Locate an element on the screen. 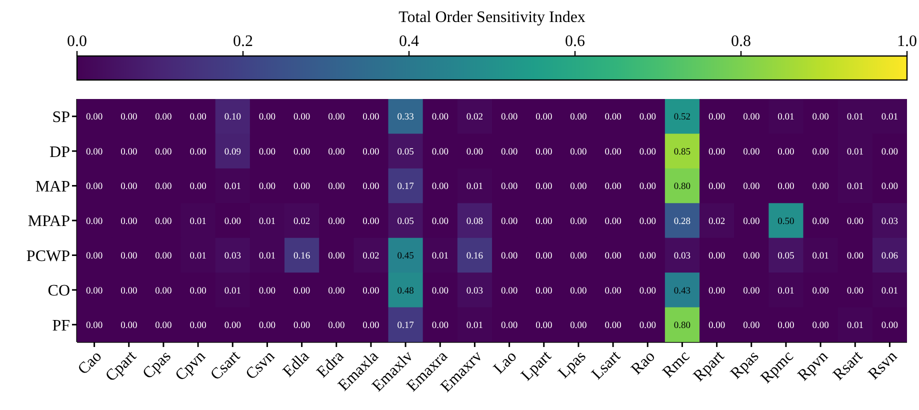 The width and height of the screenshot is (919, 410). y-tick-label: CO is located at coordinates (59, 291).